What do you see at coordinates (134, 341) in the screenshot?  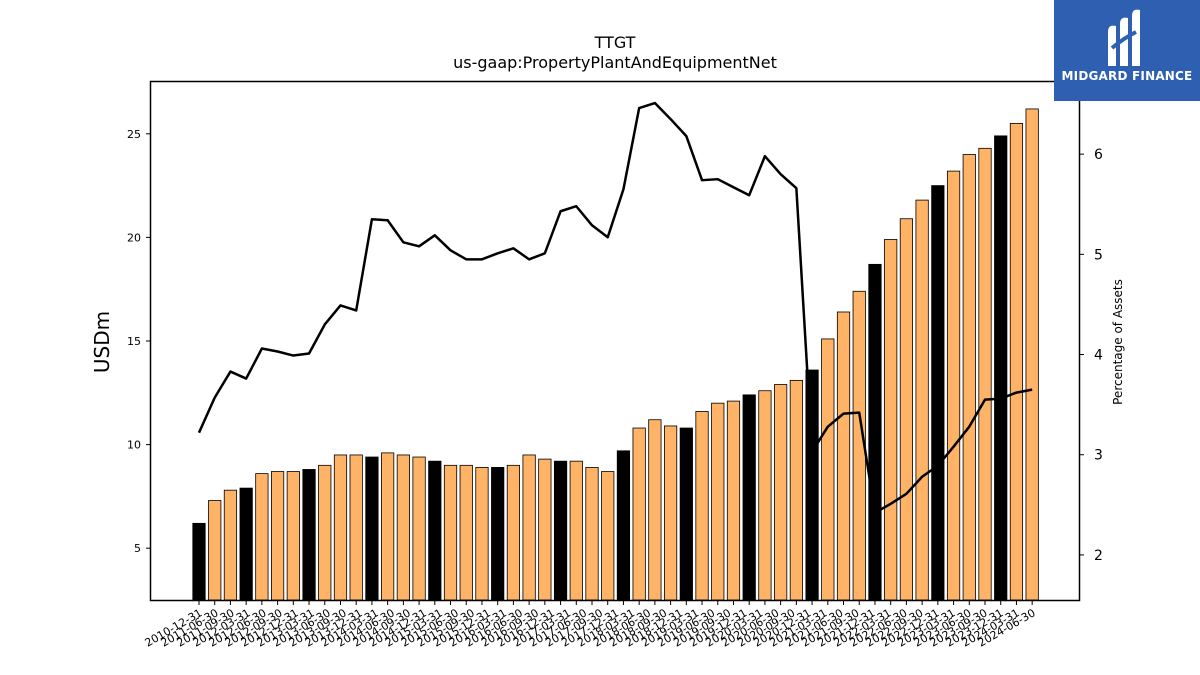 I see `y-tick-label: 15` at bounding box center [134, 341].